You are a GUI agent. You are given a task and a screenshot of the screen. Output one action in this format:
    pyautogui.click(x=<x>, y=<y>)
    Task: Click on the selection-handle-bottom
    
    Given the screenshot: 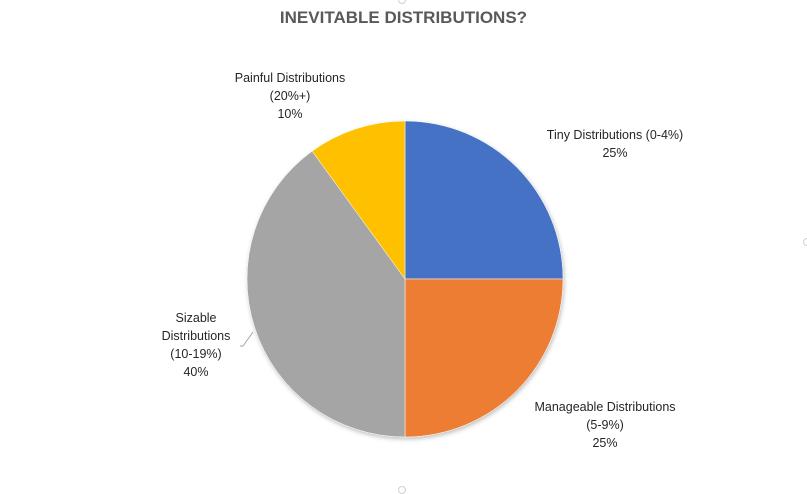 What is the action you would take?
    pyautogui.click(x=402, y=490)
    